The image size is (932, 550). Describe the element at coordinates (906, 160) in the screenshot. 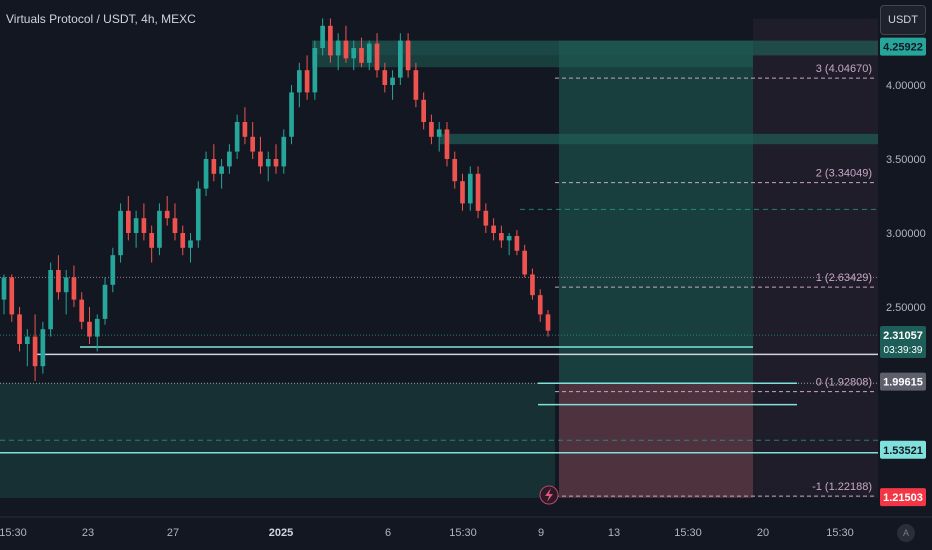

I see `price-tick-label: 3.50000` at that location.